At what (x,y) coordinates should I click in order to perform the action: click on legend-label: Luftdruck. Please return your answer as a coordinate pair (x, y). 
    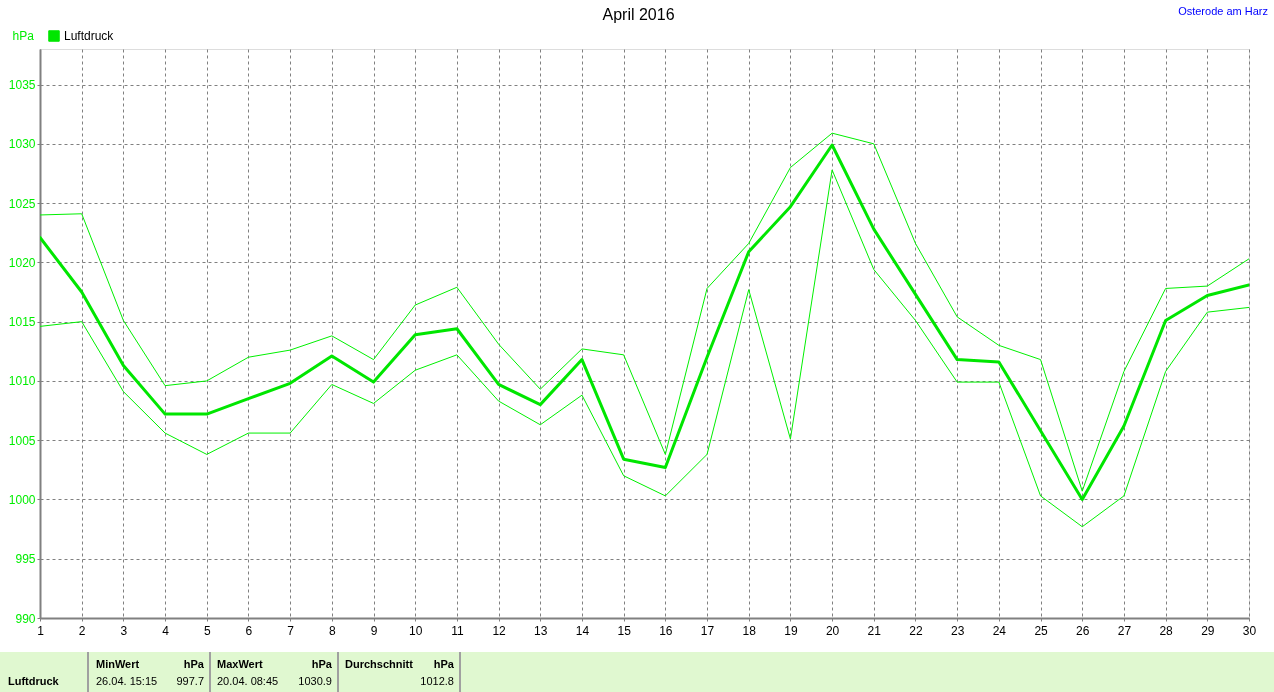
    Looking at the image, I should click on (89, 36).